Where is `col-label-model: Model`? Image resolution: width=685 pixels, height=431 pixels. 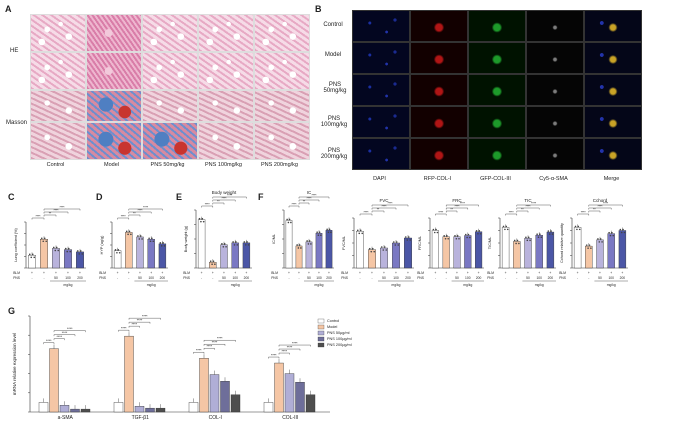
col-label-model: Model is located at coordinates (111, 165).